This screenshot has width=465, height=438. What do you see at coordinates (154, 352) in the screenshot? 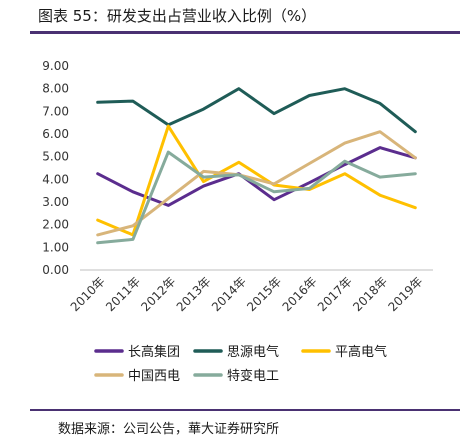
I see `legend-label-1: 长高集团` at bounding box center [154, 352].